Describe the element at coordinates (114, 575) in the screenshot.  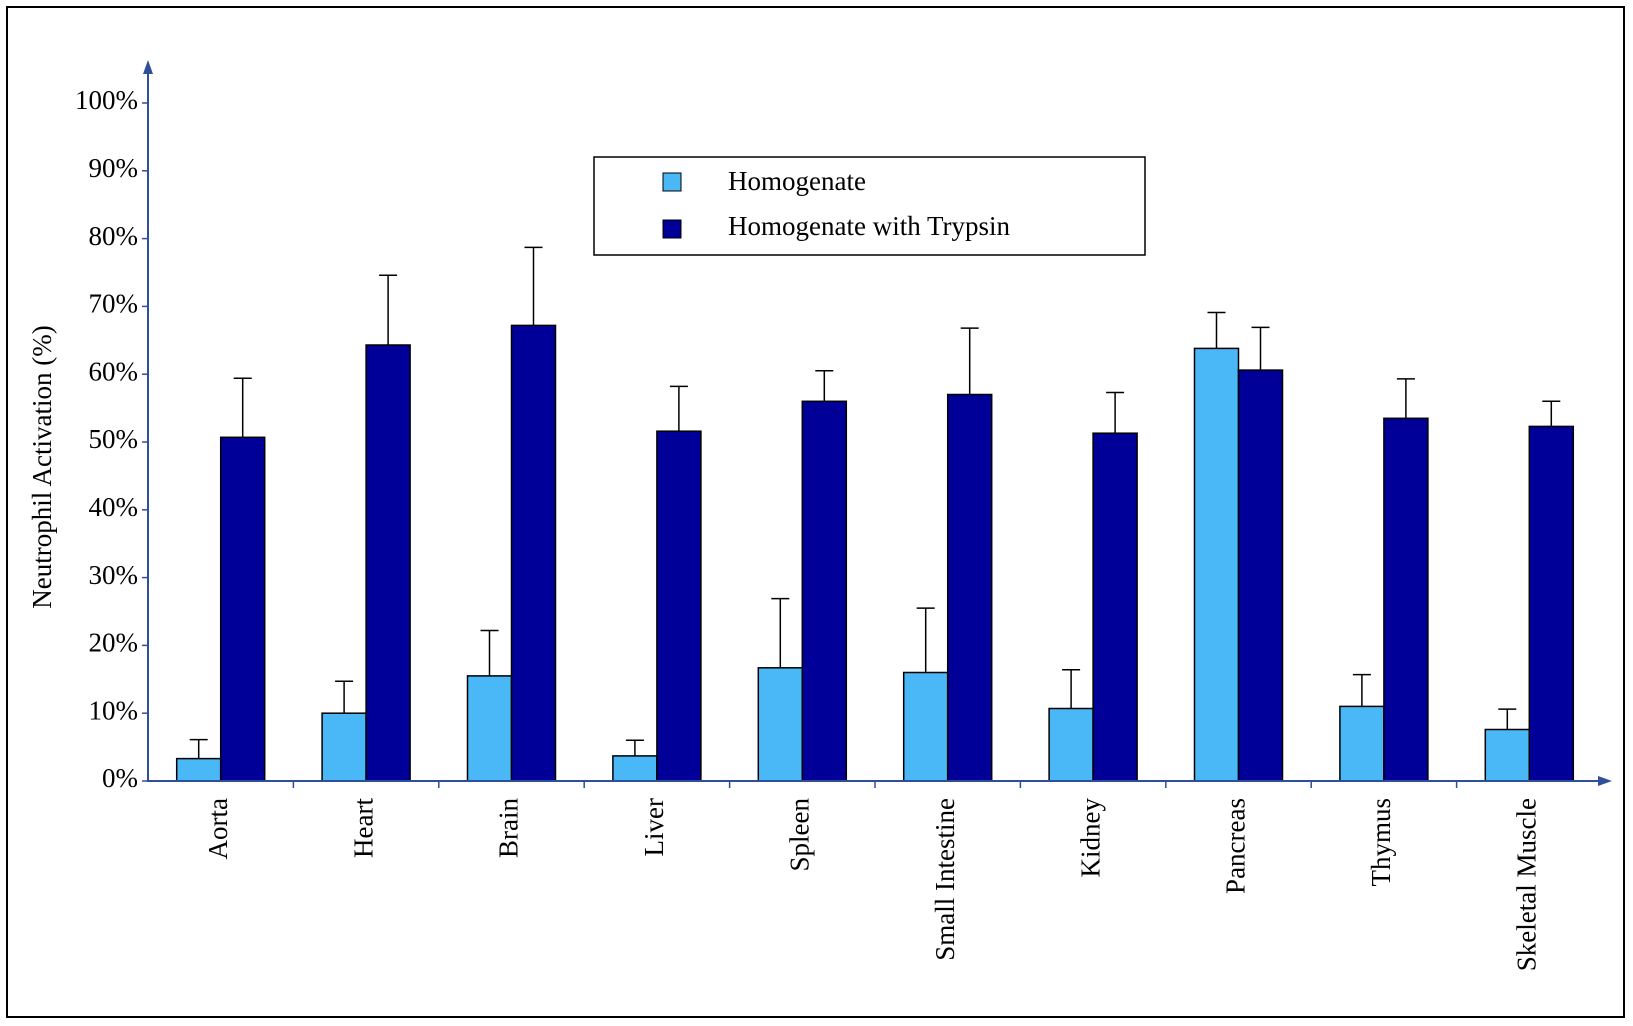
I see `y-tick-label: 30%` at that location.